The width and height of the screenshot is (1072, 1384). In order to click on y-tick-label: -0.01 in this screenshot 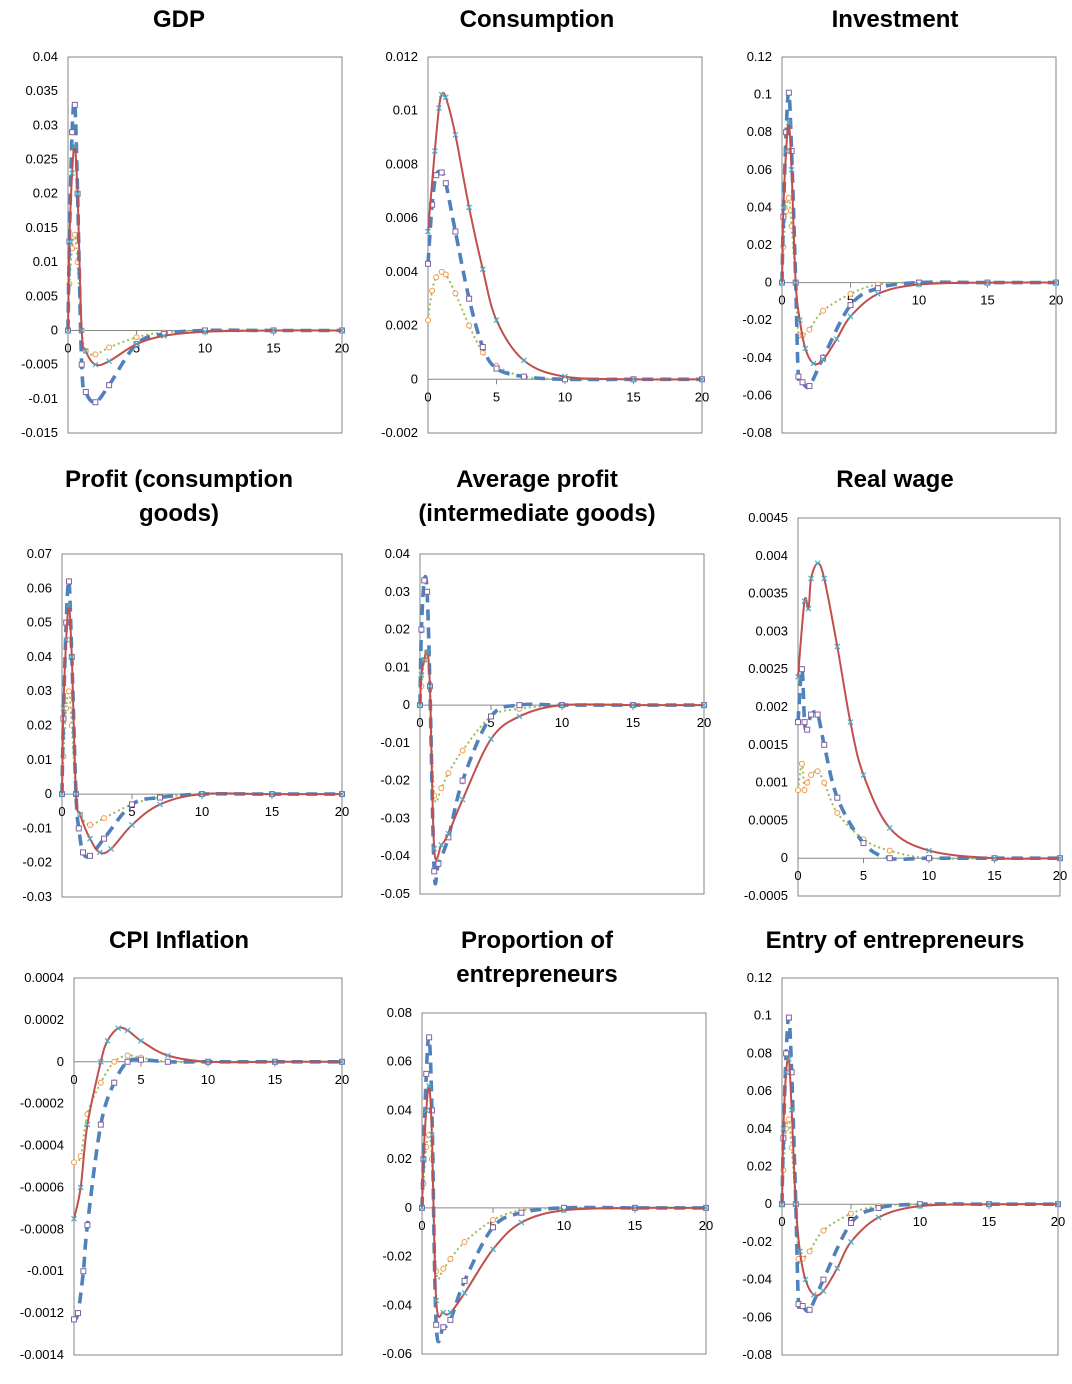, I will do `click(37, 827)`.